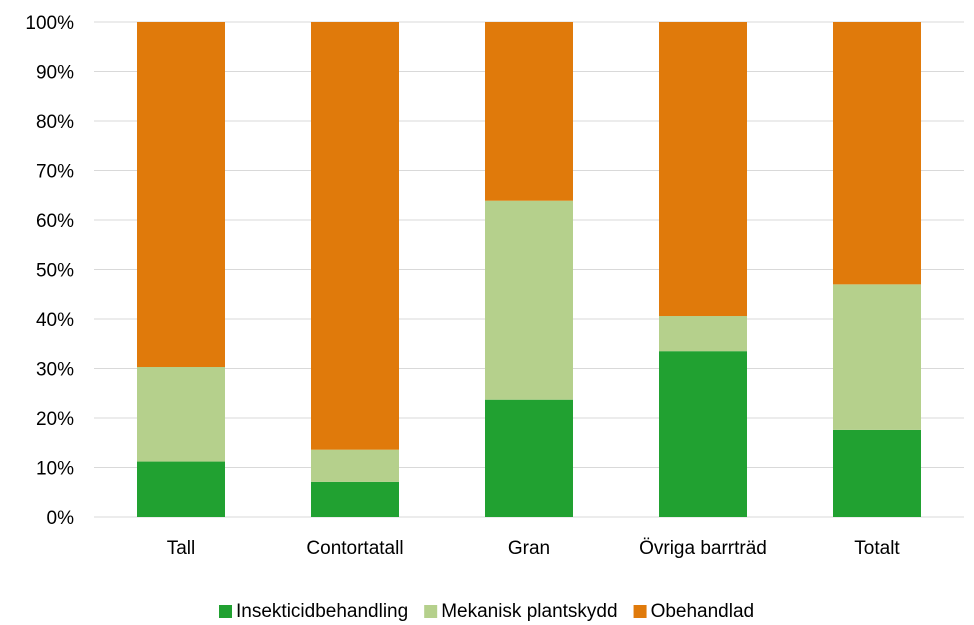 The image size is (974, 625). What do you see at coordinates (529, 611) in the screenshot?
I see `legend-label: Mekanisk plantskydd` at bounding box center [529, 611].